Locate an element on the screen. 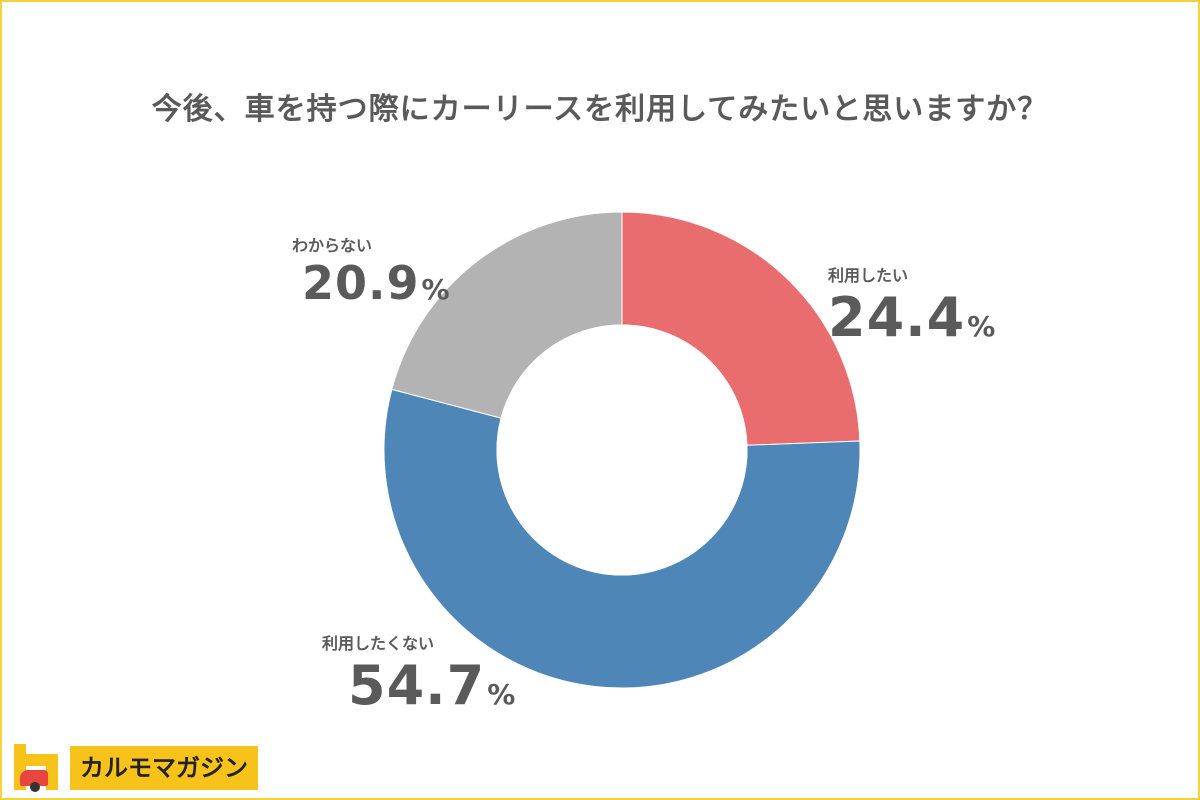 The height and width of the screenshot is (800, 1200). slice-label-name: わからない is located at coordinates (332, 245).